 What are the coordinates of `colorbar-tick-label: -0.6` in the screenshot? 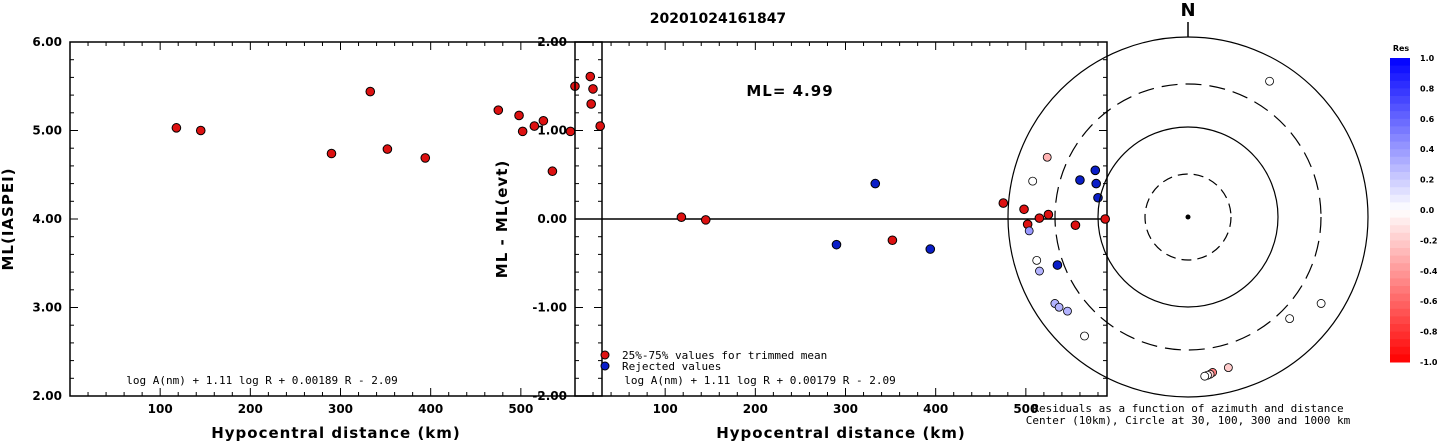 It's located at (1428, 301).